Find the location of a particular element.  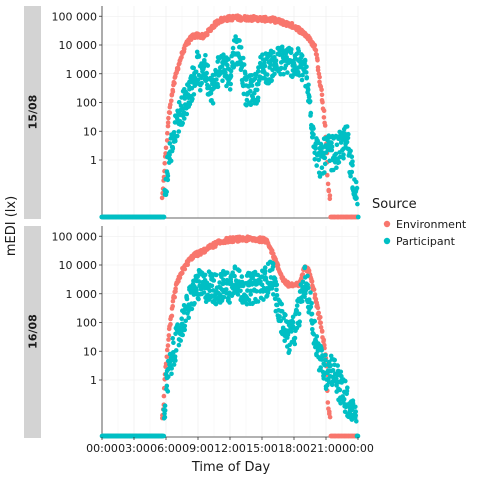

x-tick-label: 15:00 is located at coordinates (262, 448).